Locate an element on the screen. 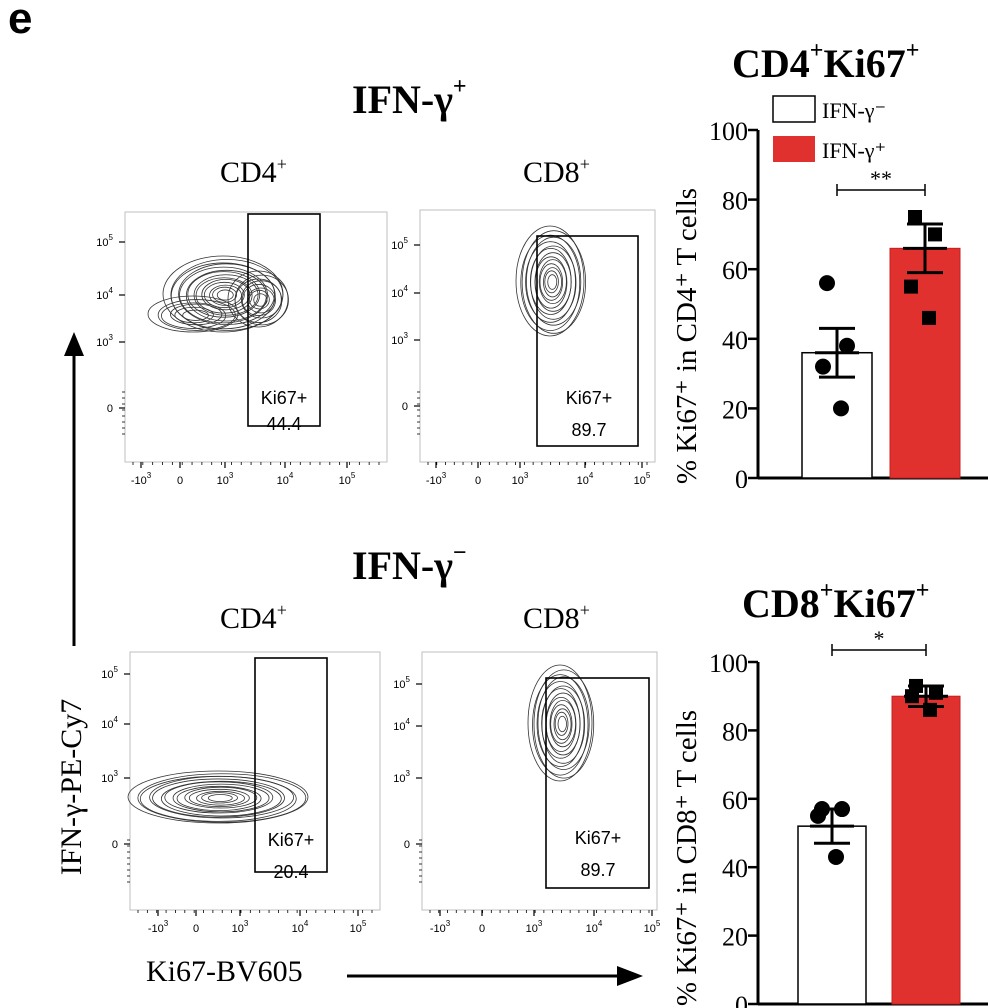  y-tick-exponent: 4 is located at coordinates (111, 290).